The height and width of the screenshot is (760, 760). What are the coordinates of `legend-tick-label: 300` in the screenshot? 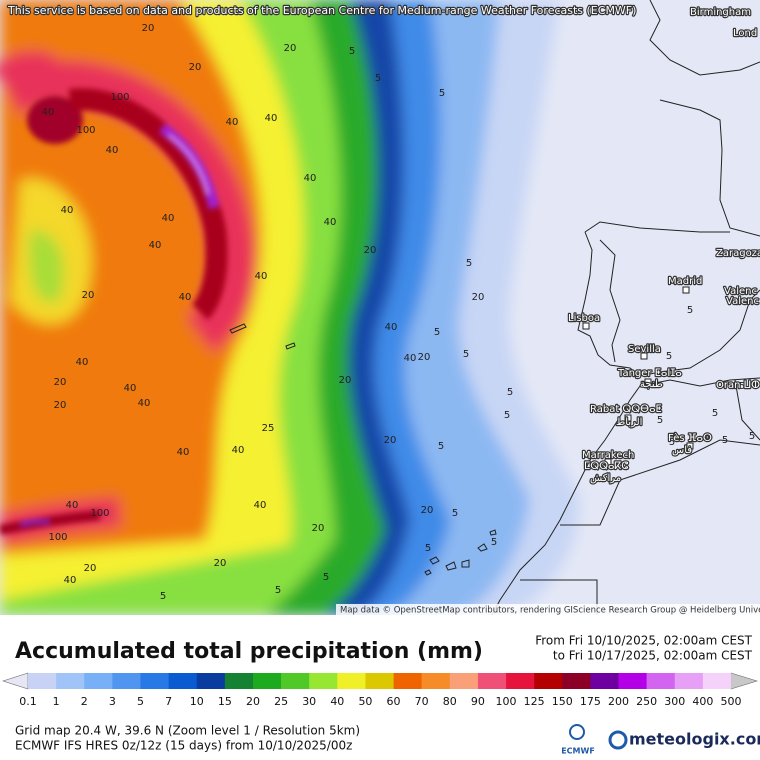 It's located at (674, 701).